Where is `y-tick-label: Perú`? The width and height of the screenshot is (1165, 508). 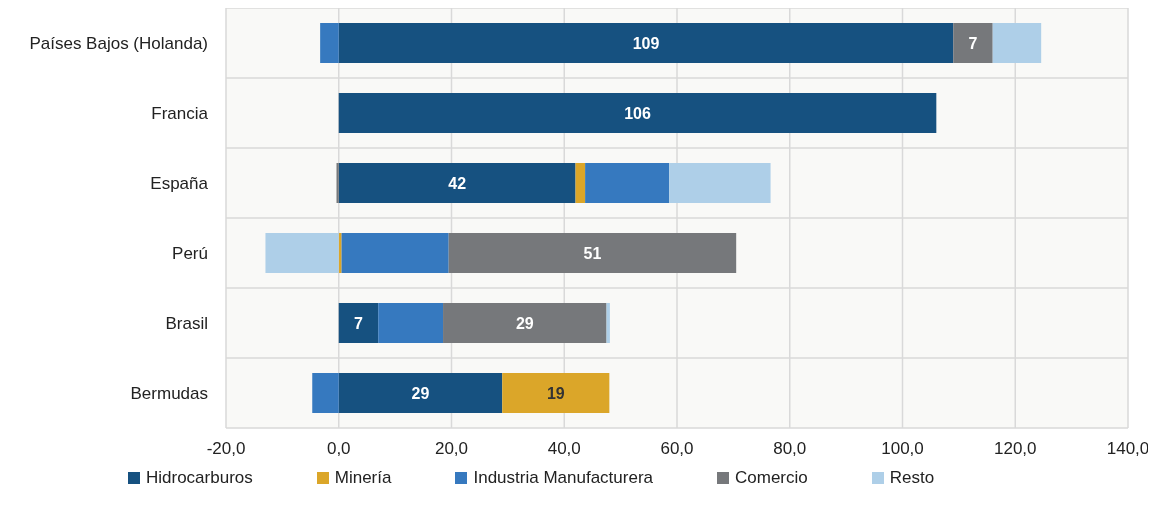
y-tick-label: Perú is located at coordinates (190, 254).